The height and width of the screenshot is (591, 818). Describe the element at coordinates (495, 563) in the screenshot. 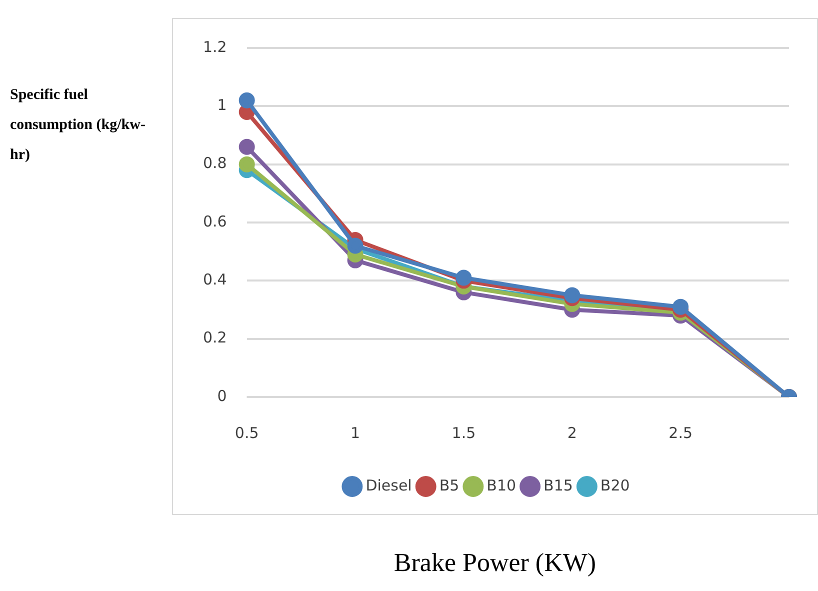

I see `x-axis-title: Brake Power (KW)` at that location.